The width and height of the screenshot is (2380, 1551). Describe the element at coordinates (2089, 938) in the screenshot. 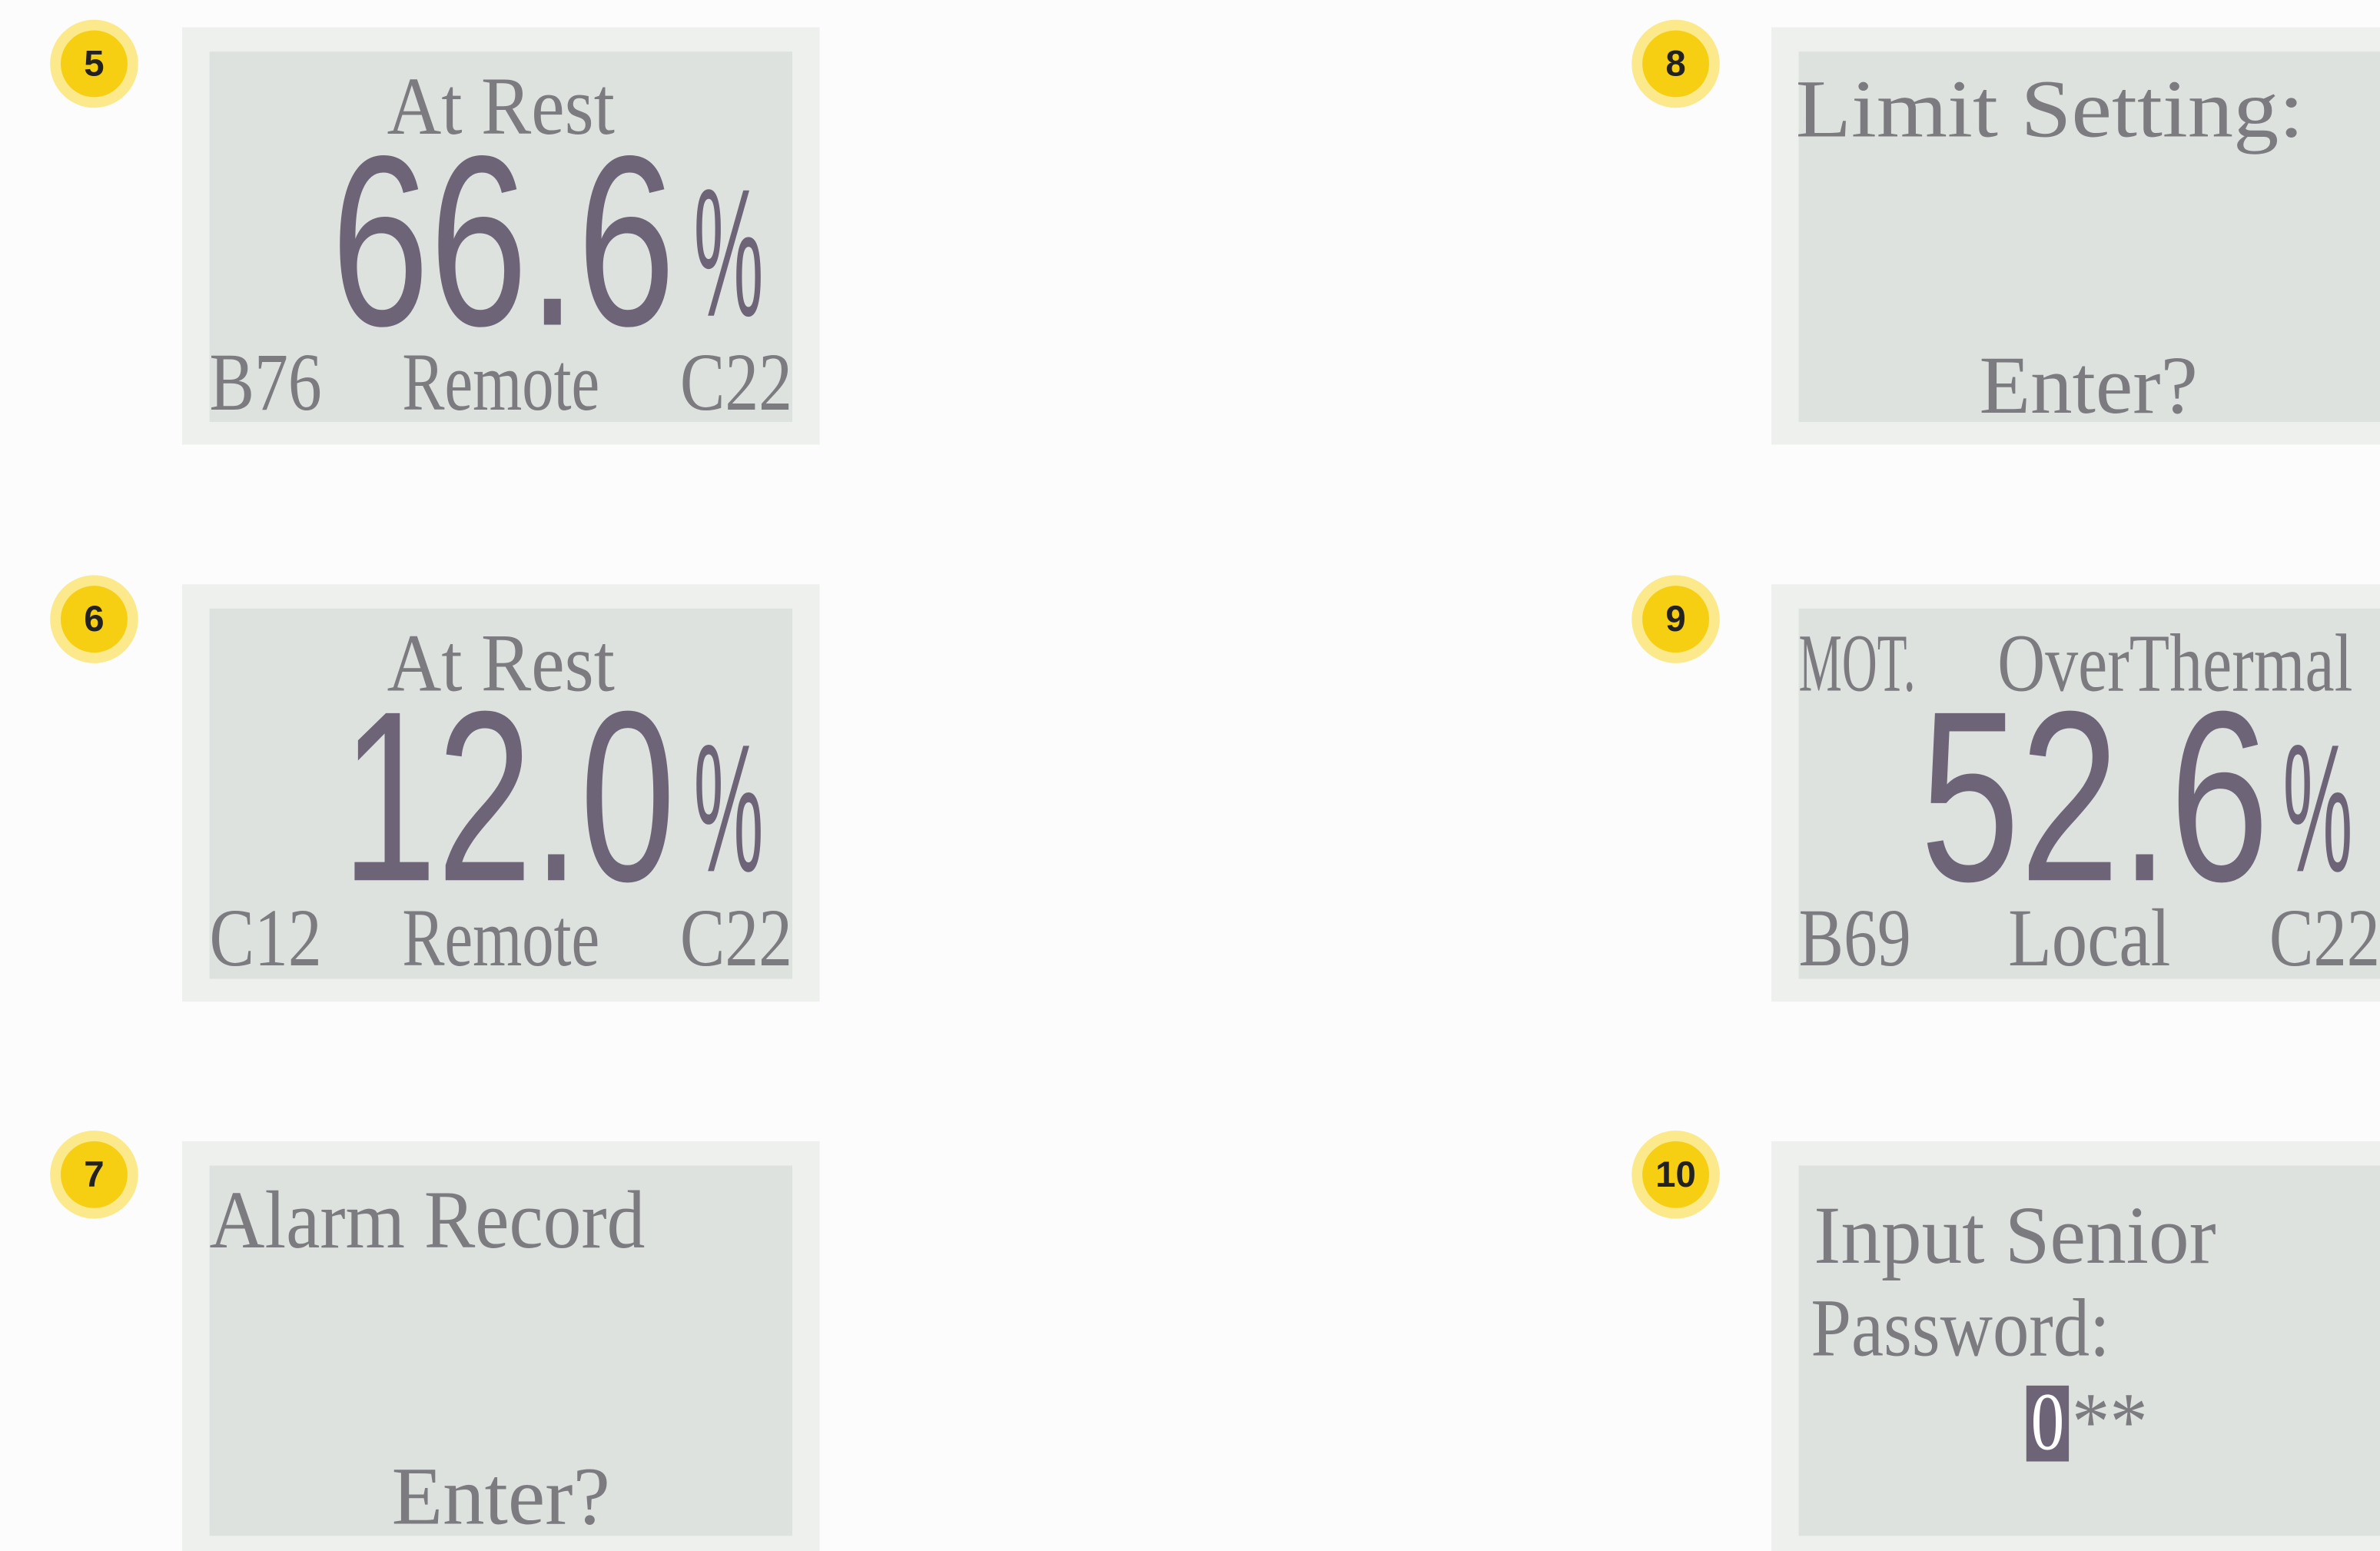

I see `mode: Local` at that location.